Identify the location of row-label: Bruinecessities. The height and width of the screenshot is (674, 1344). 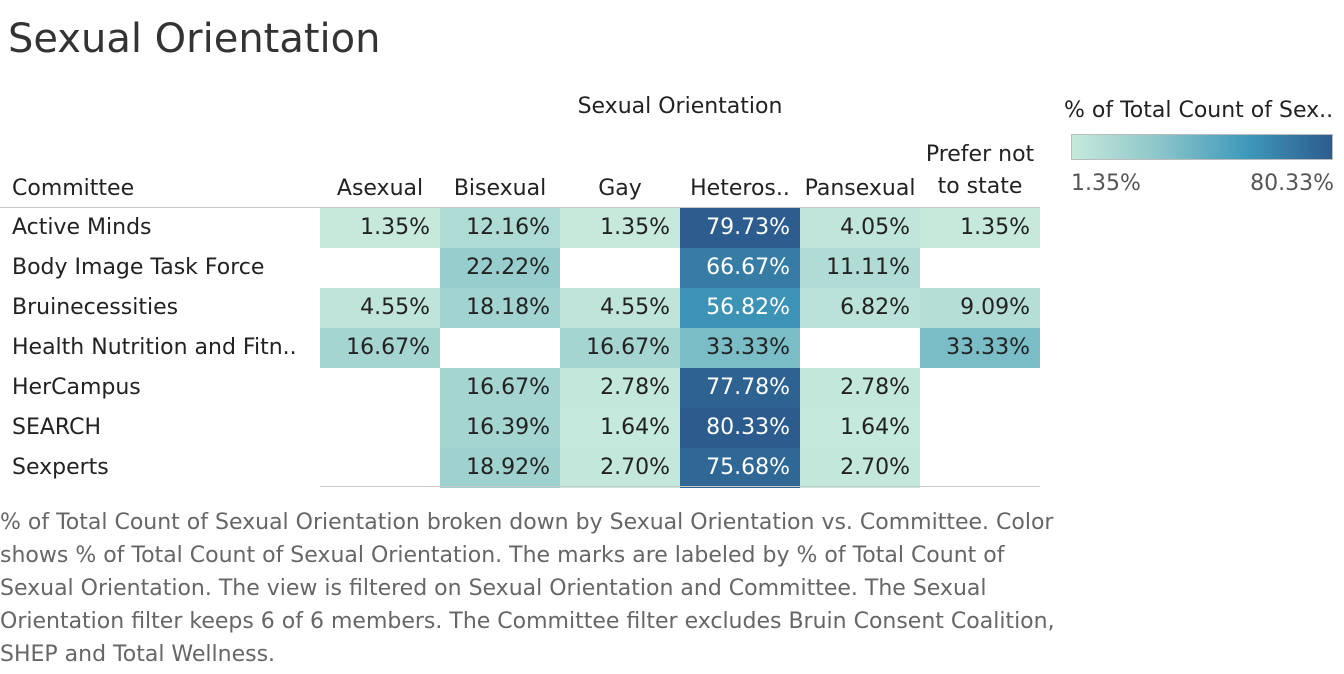
(95, 307).